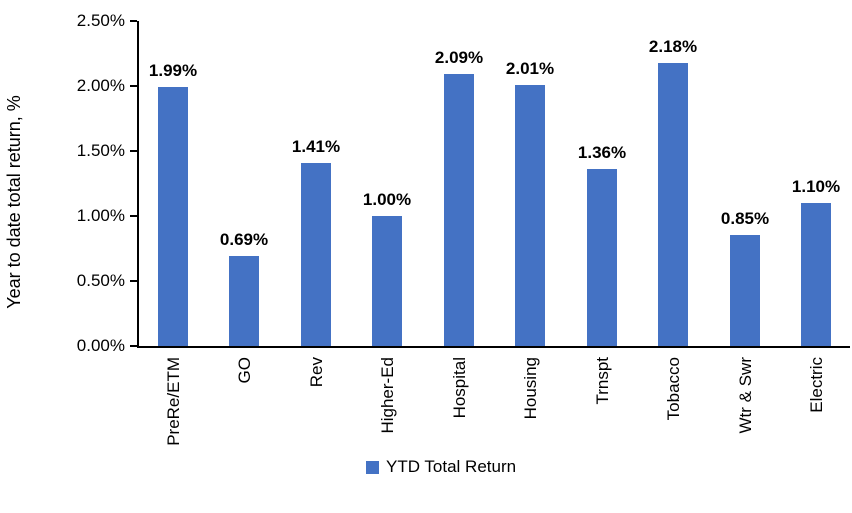 The height and width of the screenshot is (513, 852). Describe the element at coordinates (530, 388) in the screenshot. I see `x-axis-category-label: Housing` at that location.